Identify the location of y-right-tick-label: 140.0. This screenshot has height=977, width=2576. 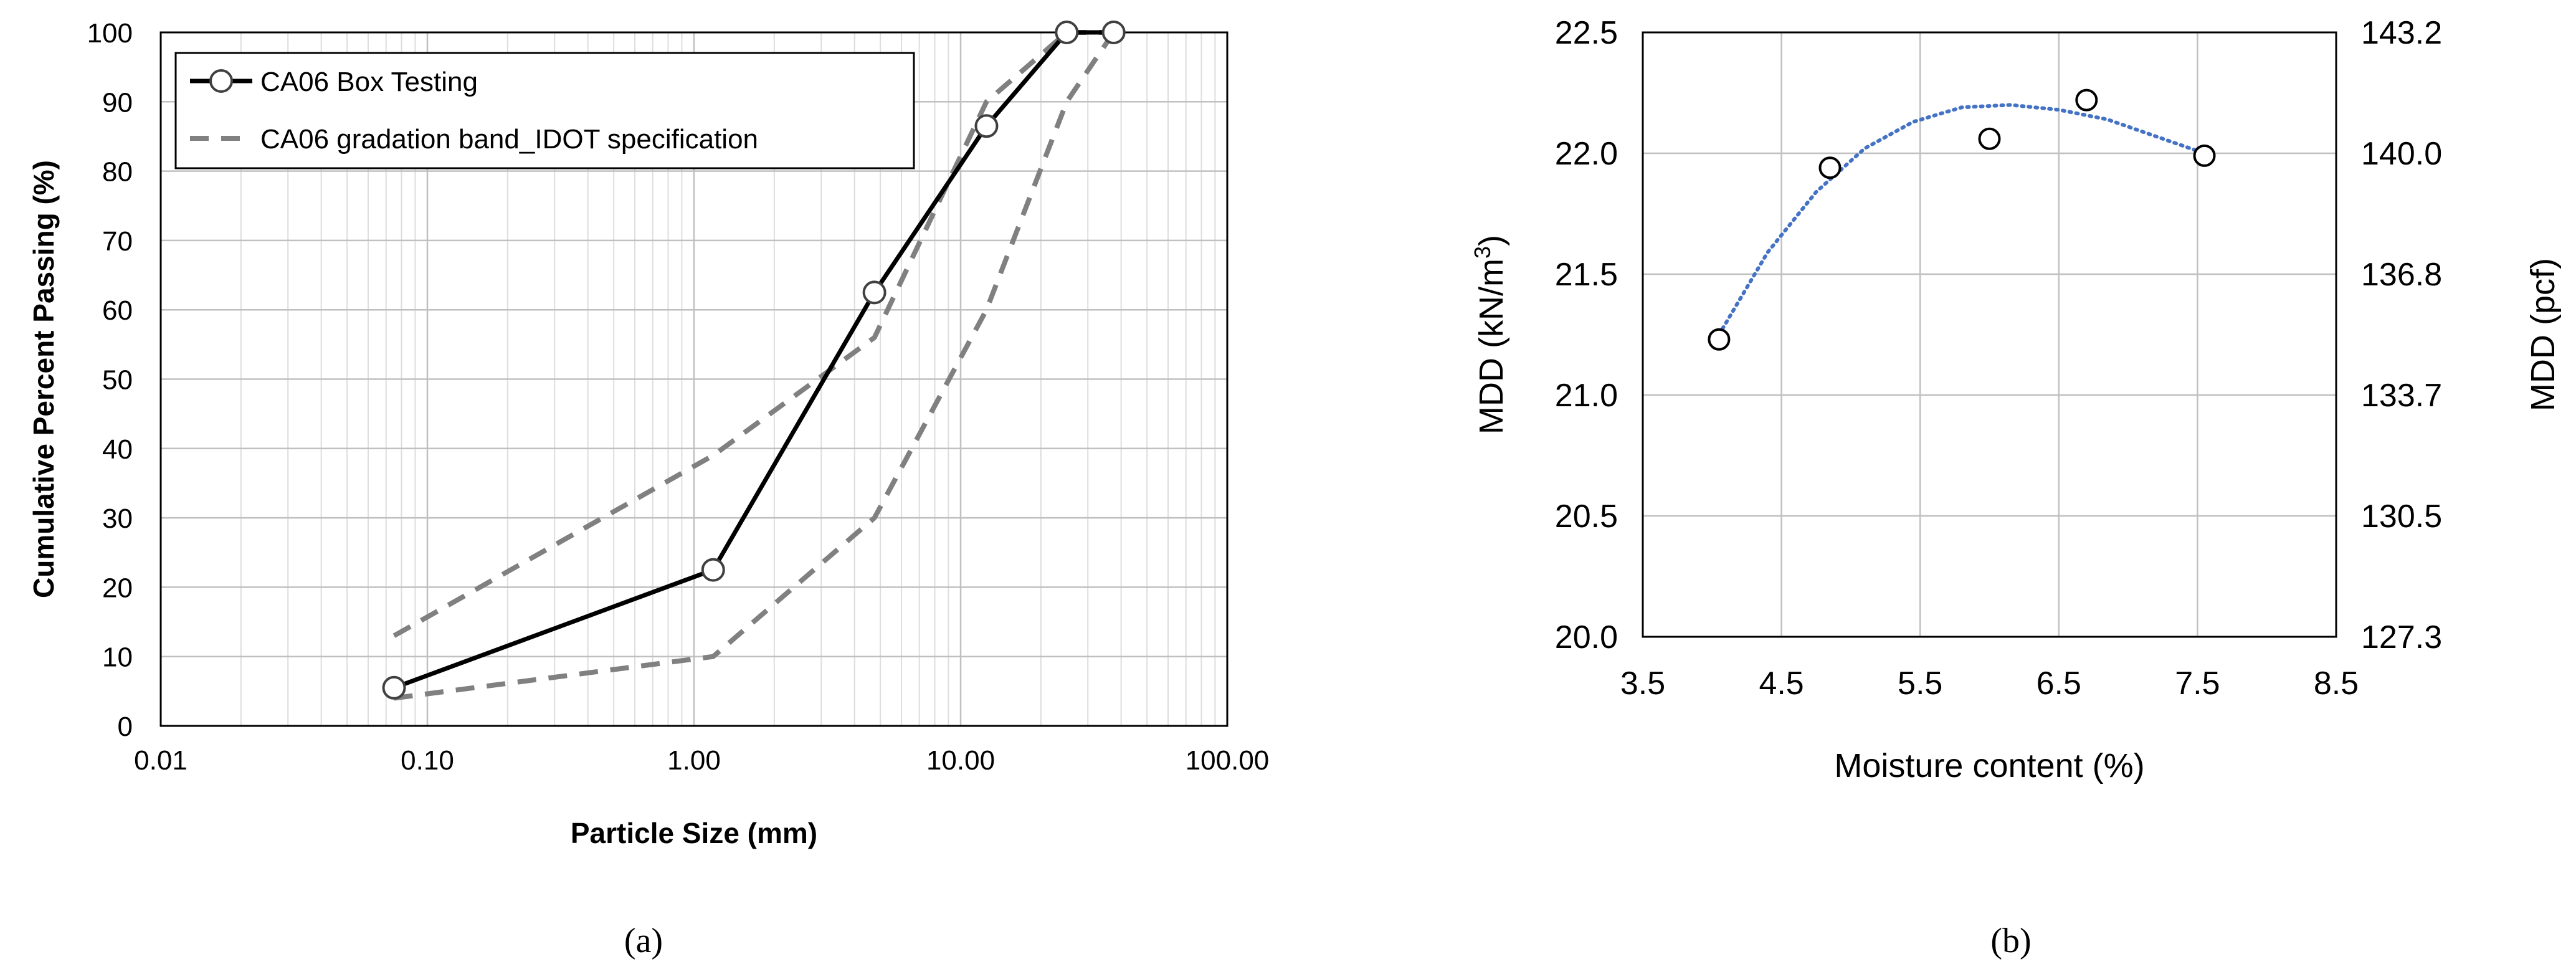
(2401, 154).